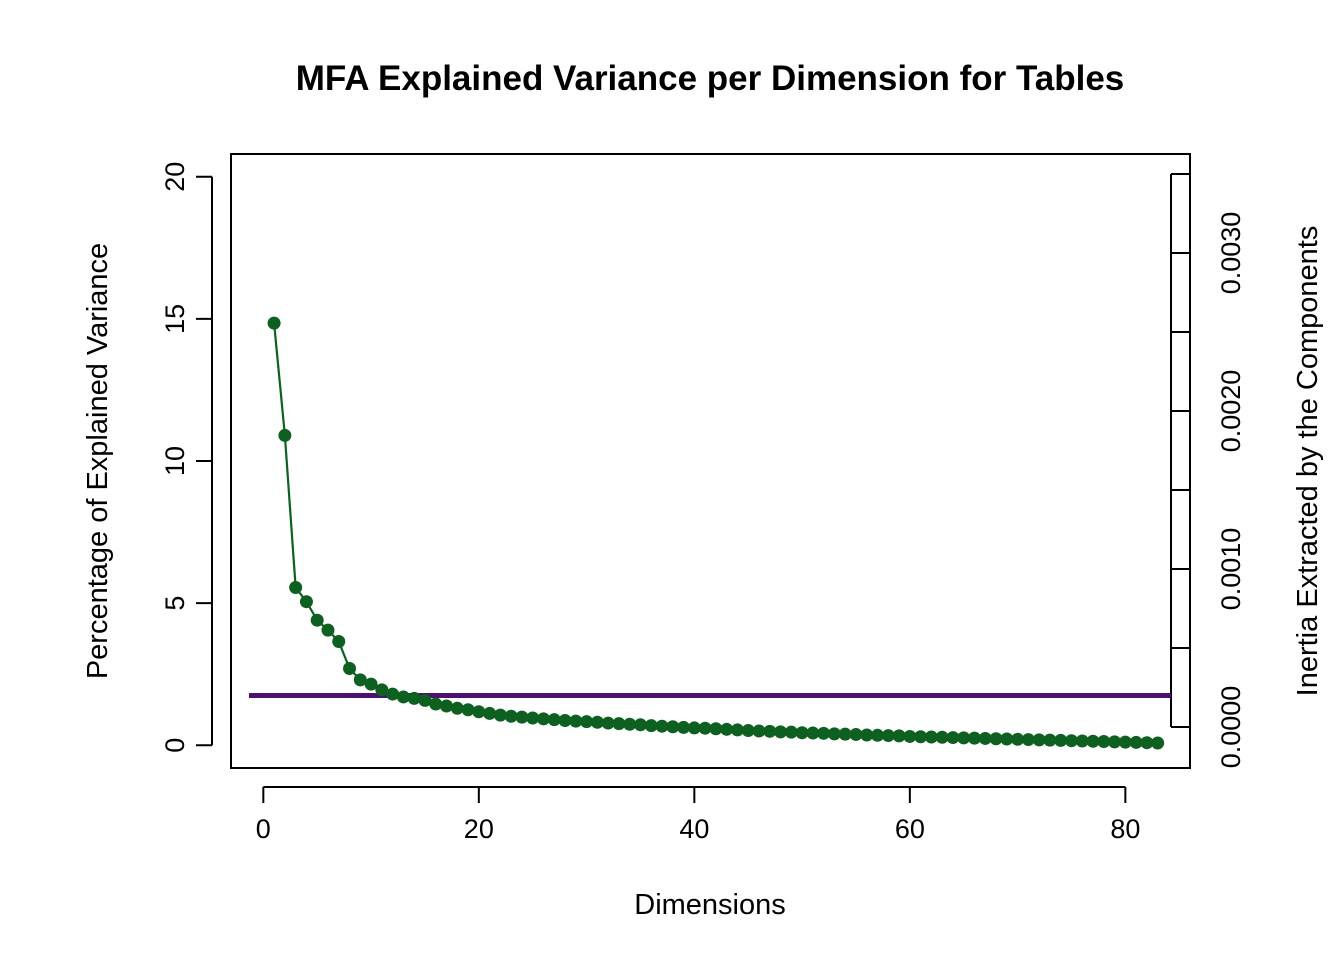 The image size is (1344, 965). Describe the element at coordinates (175, 319) in the screenshot. I see `y-tick-label: 15` at that location.